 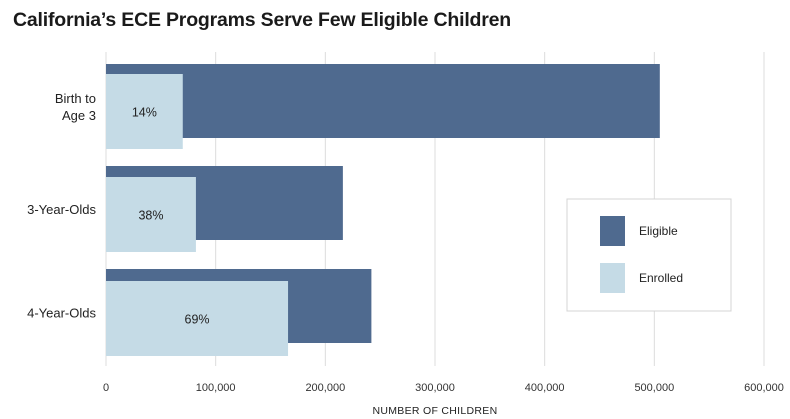 I want to click on legend-label-enrolled: Enrolled, so click(x=661, y=278).